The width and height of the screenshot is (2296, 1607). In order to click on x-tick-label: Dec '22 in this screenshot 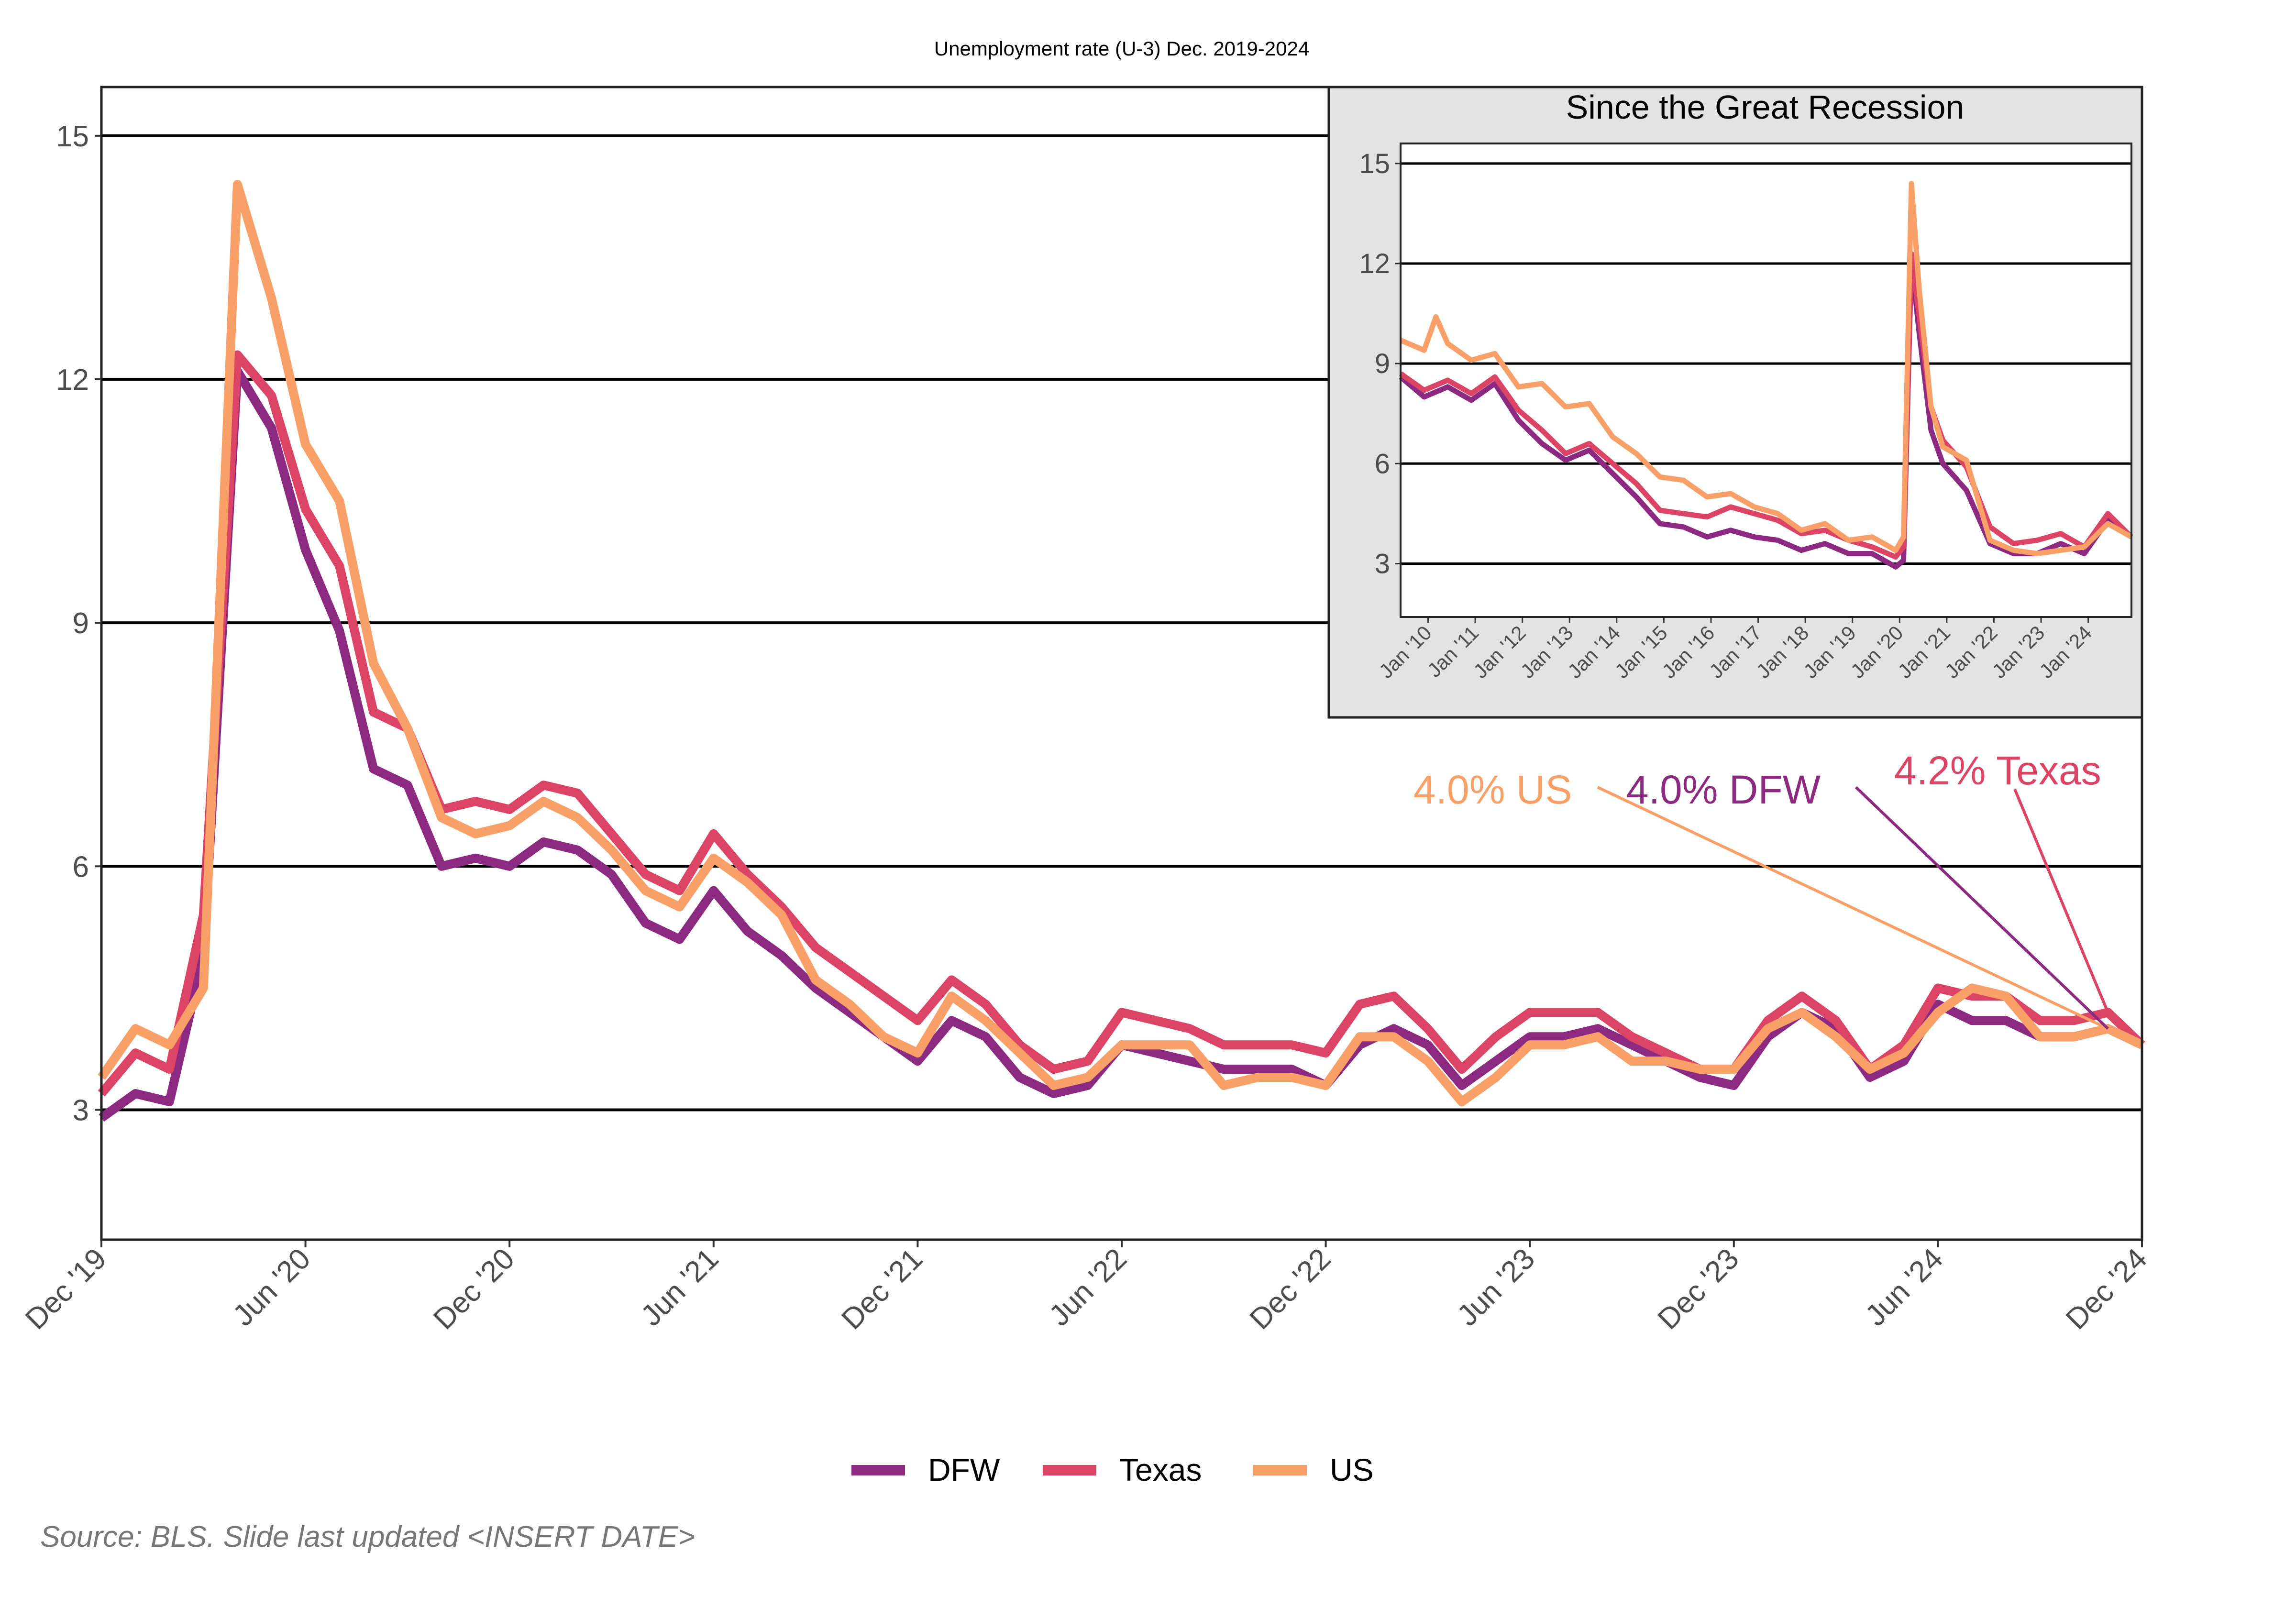, I will do `click(1290, 1289)`.